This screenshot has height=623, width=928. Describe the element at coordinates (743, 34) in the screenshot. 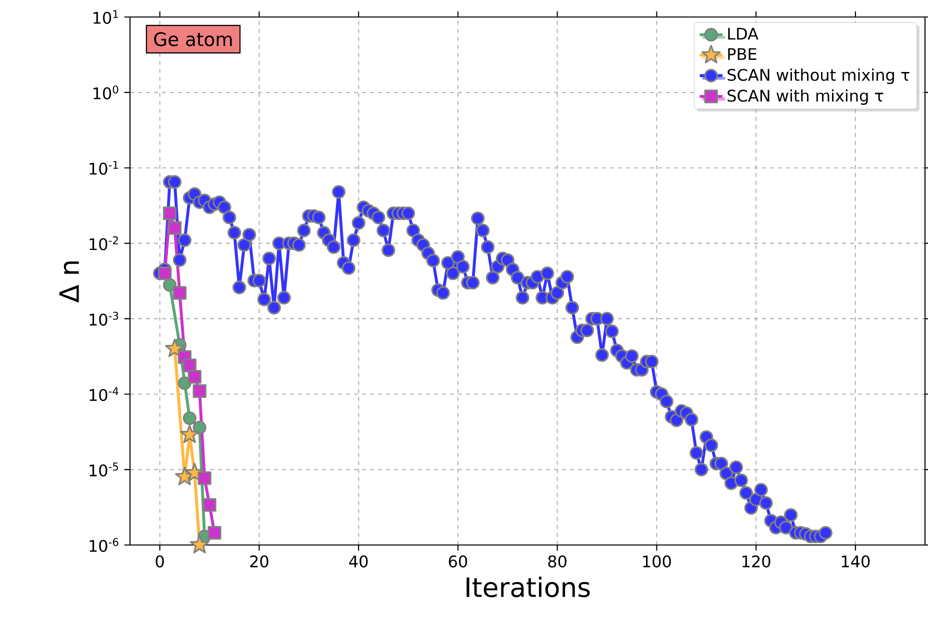

I see `legend-label: LDA` at that location.